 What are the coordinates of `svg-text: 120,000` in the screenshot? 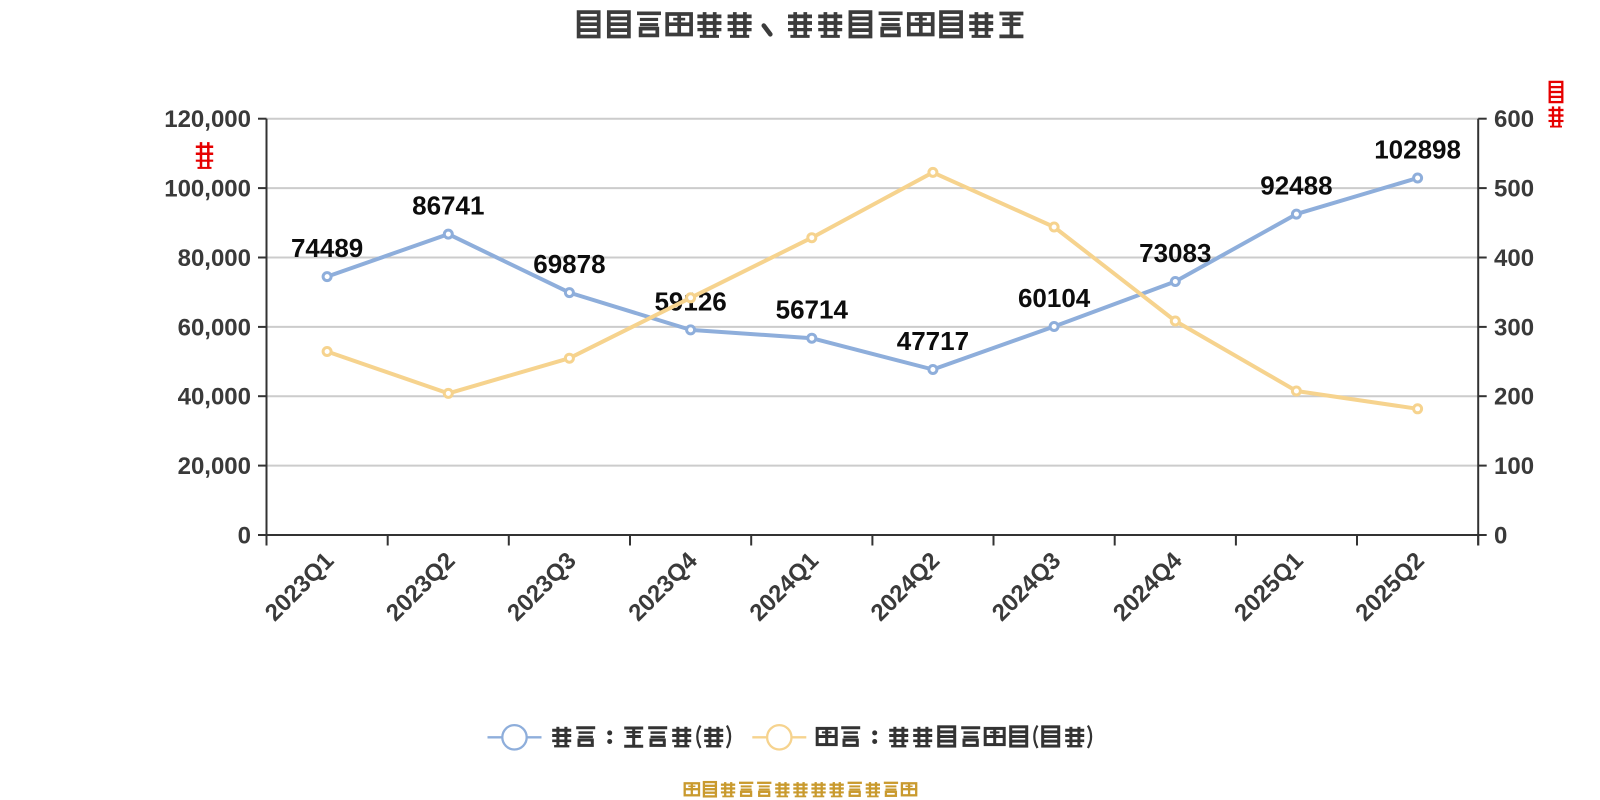 It's located at (207, 119).